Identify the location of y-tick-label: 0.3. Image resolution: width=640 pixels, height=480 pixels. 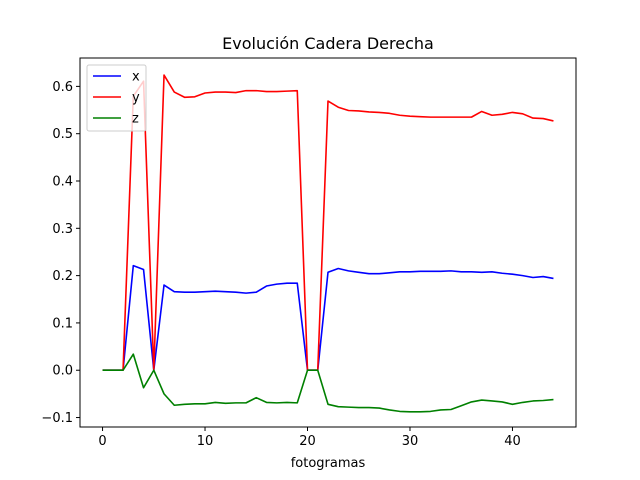
(62, 229).